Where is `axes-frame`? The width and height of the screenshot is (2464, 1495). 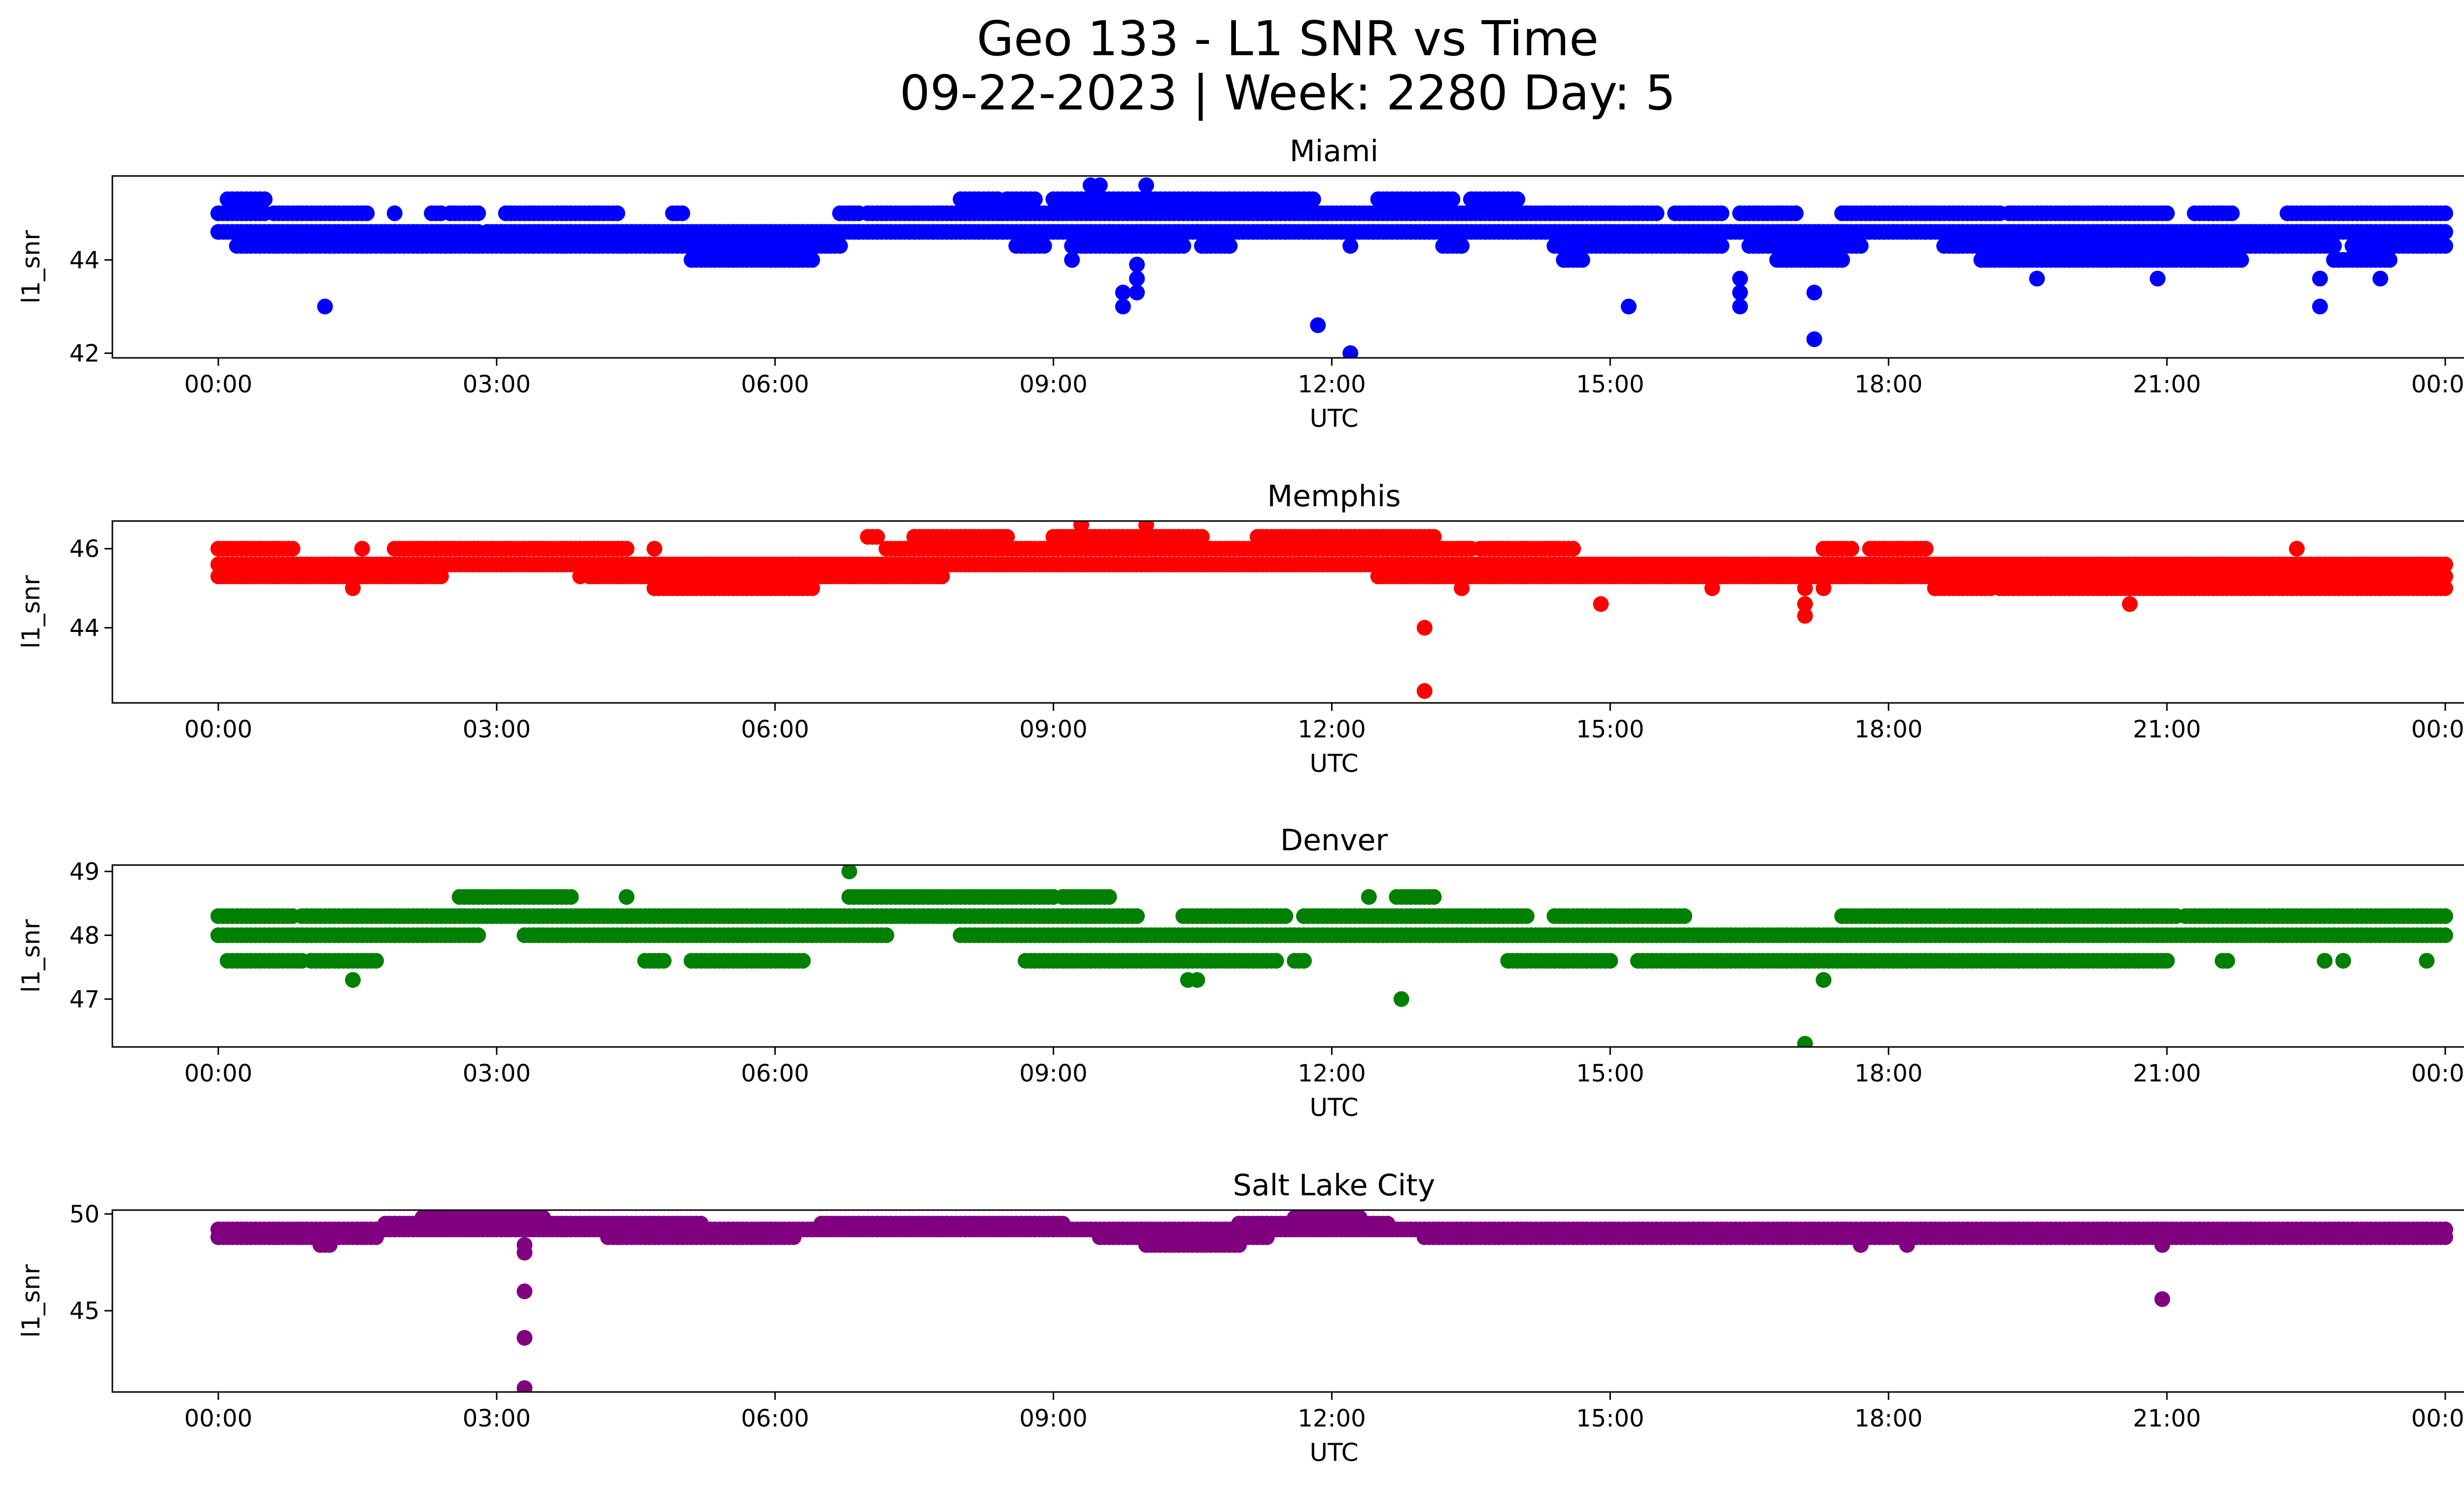 axes-frame is located at coordinates (1287, 956).